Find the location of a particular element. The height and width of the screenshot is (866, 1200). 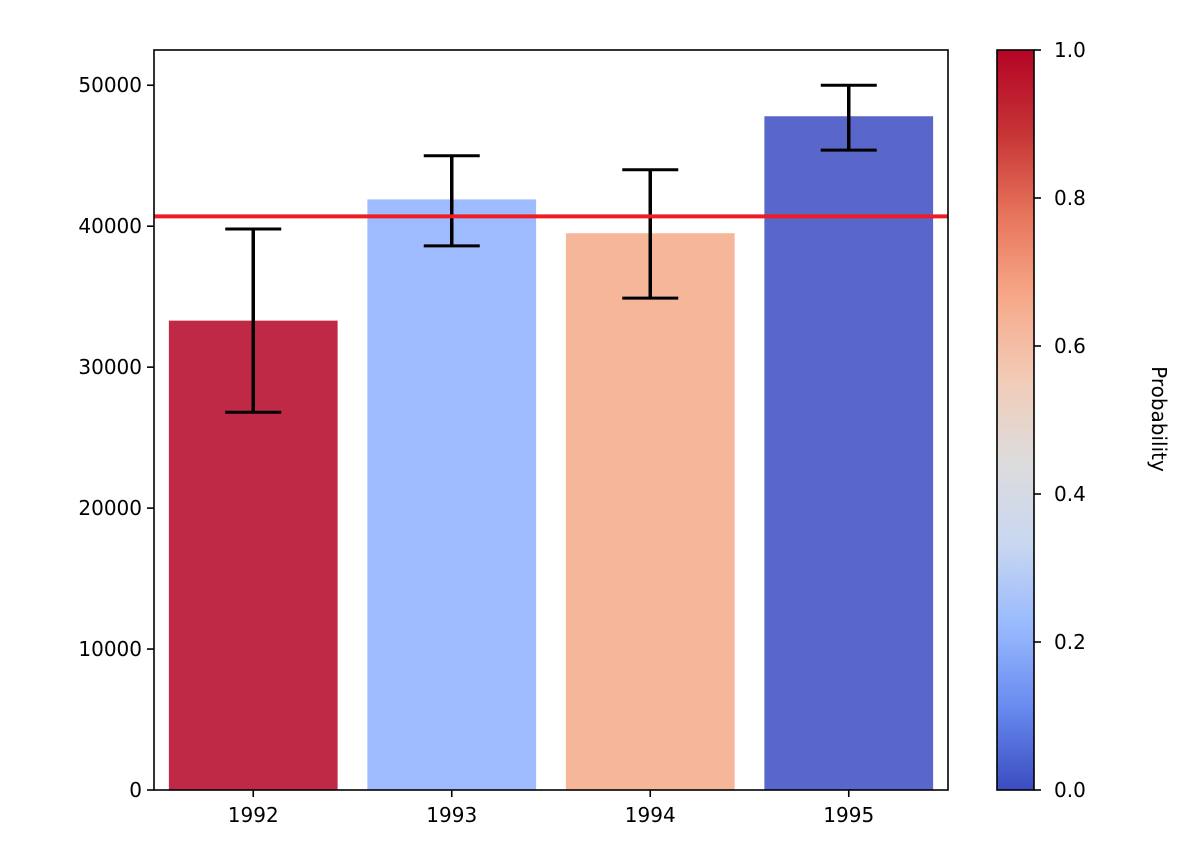

y-tick-label: 30000 is located at coordinates (110, 367).